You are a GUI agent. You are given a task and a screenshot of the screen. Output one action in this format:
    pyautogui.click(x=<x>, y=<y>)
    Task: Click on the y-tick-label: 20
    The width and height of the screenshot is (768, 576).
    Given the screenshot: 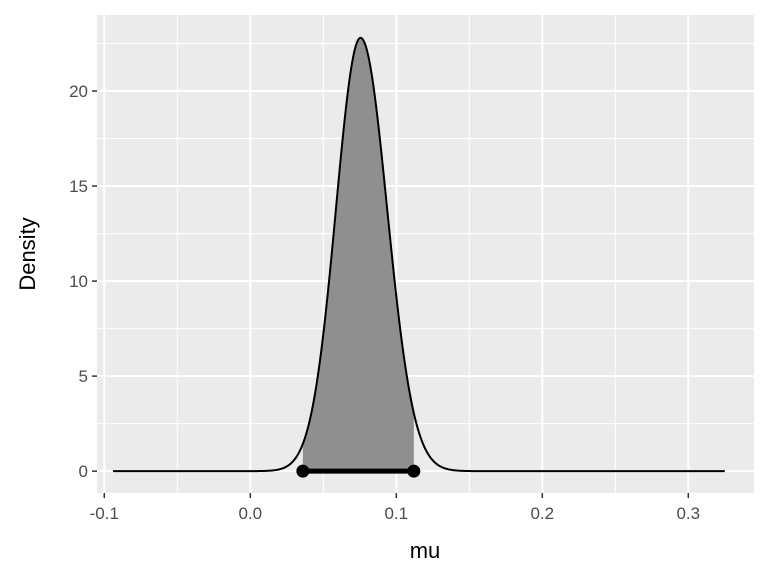 What is the action you would take?
    pyautogui.click(x=78, y=91)
    